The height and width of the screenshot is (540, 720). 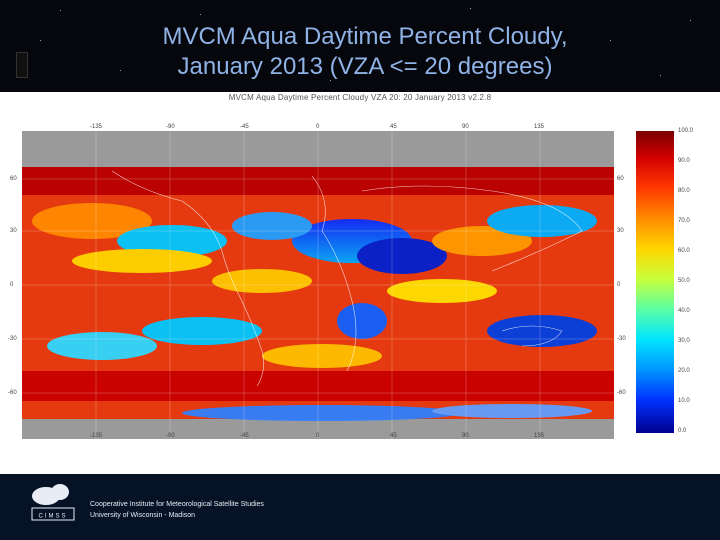 What do you see at coordinates (539, 436) in the screenshot?
I see `lon-label-bottom: 135` at bounding box center [539, 436].